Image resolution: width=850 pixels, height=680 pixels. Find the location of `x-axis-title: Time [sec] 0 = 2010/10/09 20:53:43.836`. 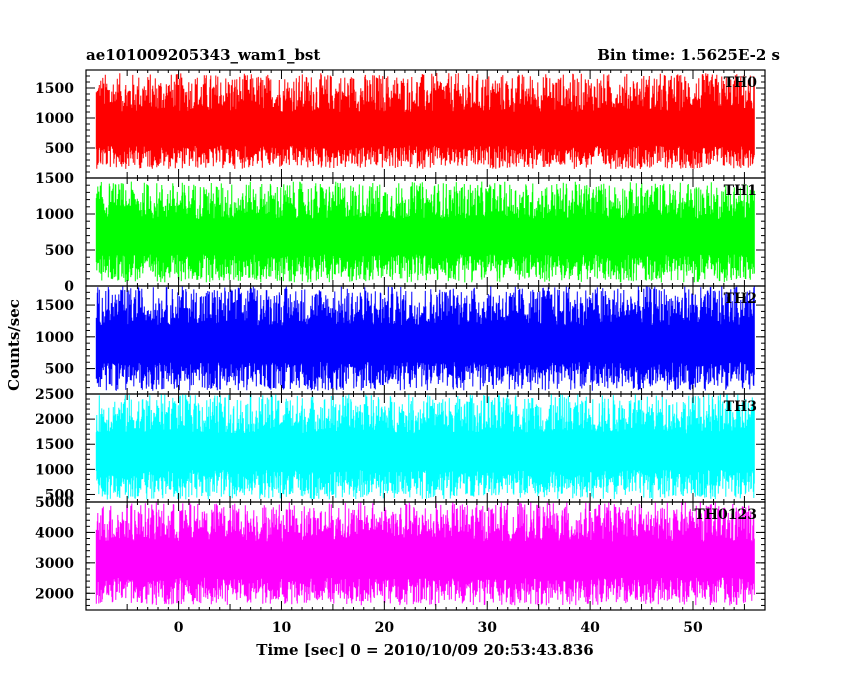

x-axis-title: Time [sec] 0 = 2010/10/09 20:53:43.836 is located at coordinates (424, 650).